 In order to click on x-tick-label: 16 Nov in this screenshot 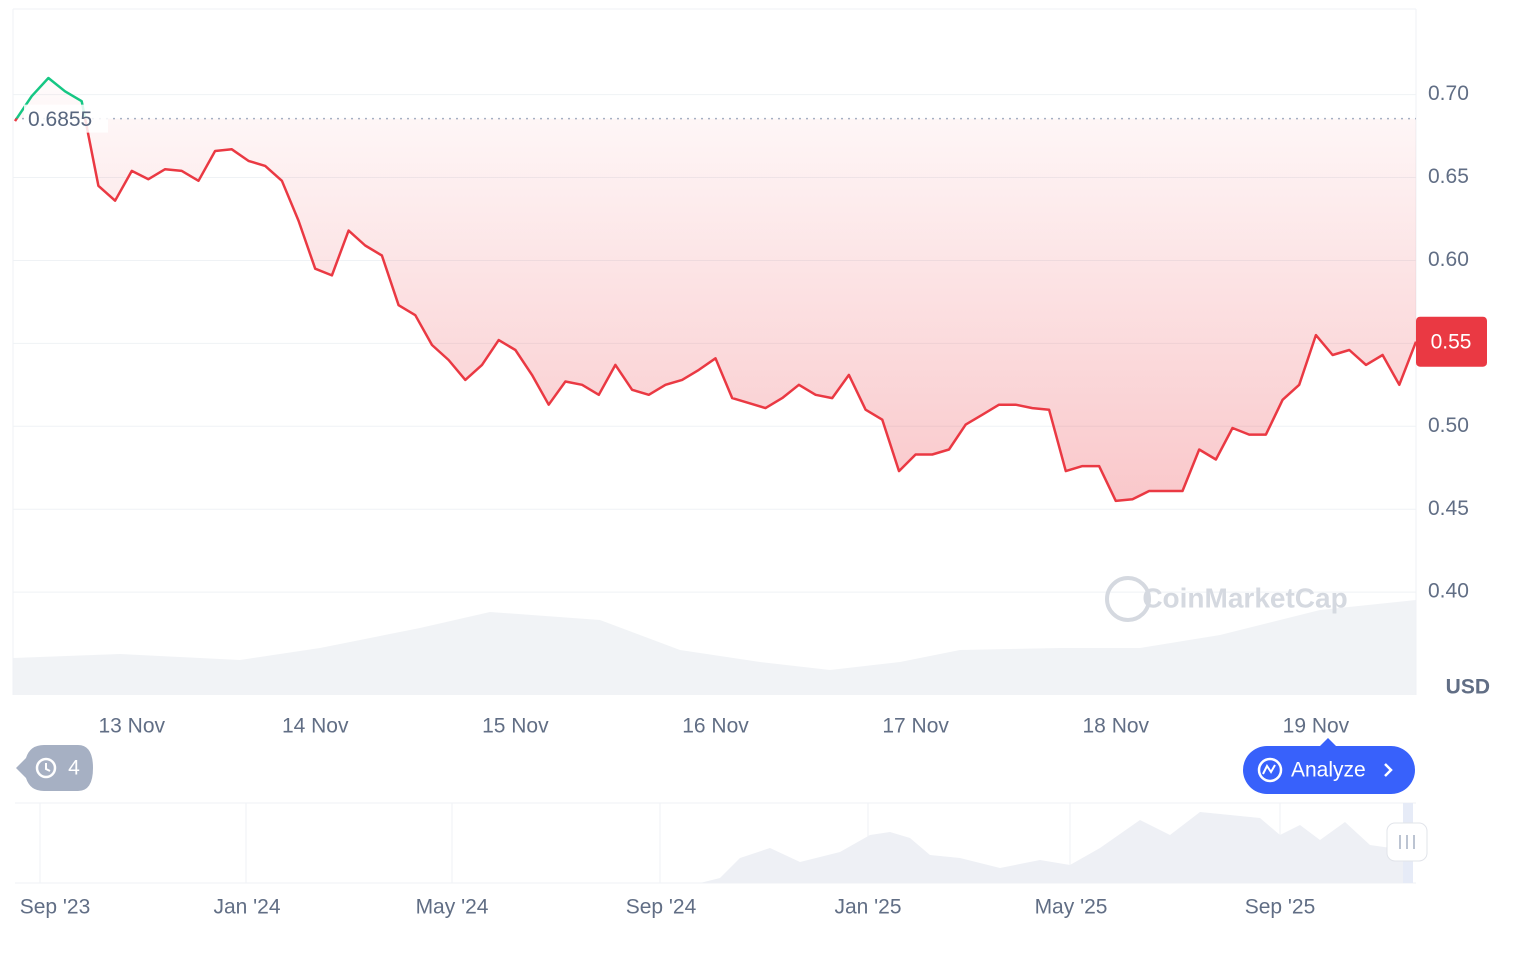, I will do `click(715, 726)`.